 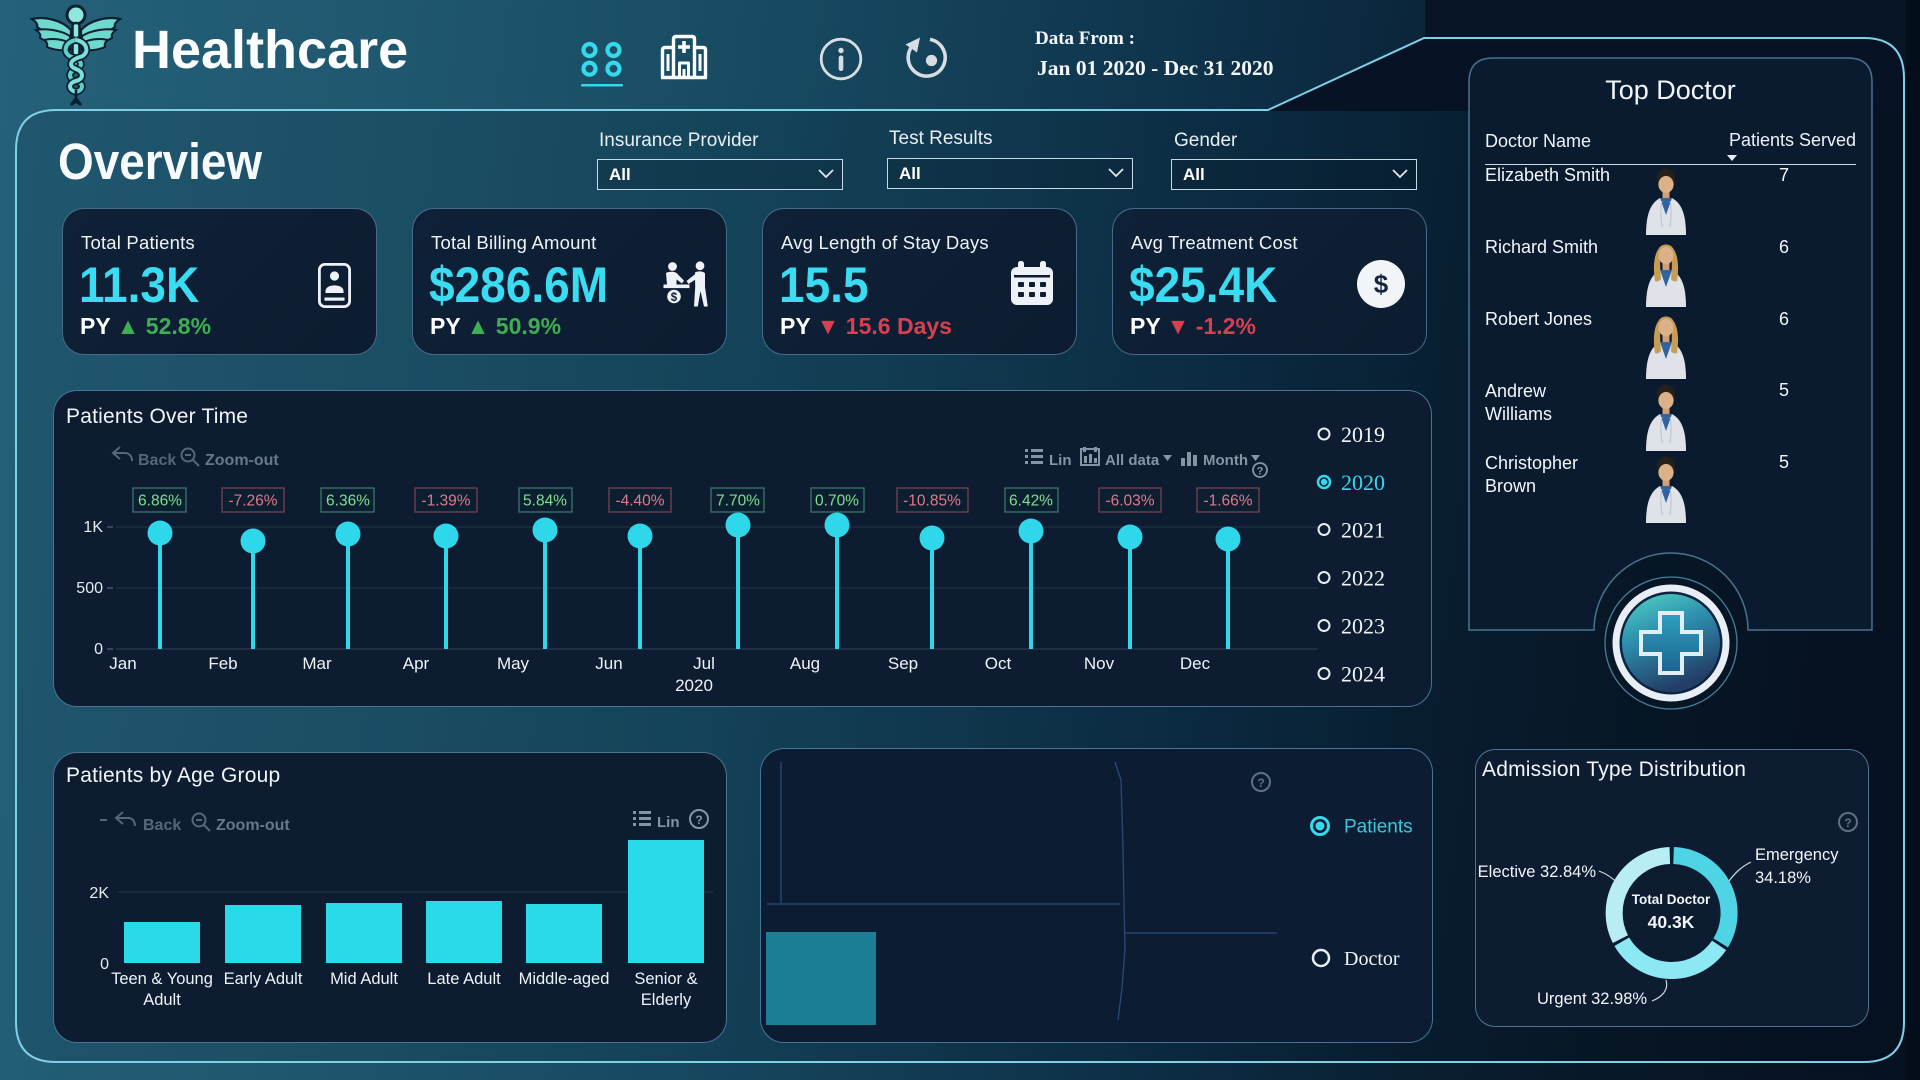 What do you see at coordinates (608, 663) in the screenshot?
I see `svg-text: Jun` at bounding box center [608, 663].